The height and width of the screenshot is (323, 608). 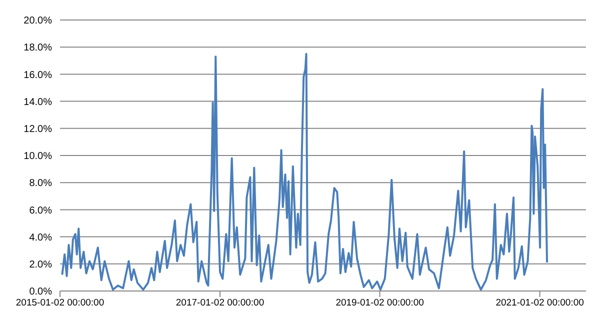 I want to click on y-tick-label: 20.0%, so click(x=38, y=21).